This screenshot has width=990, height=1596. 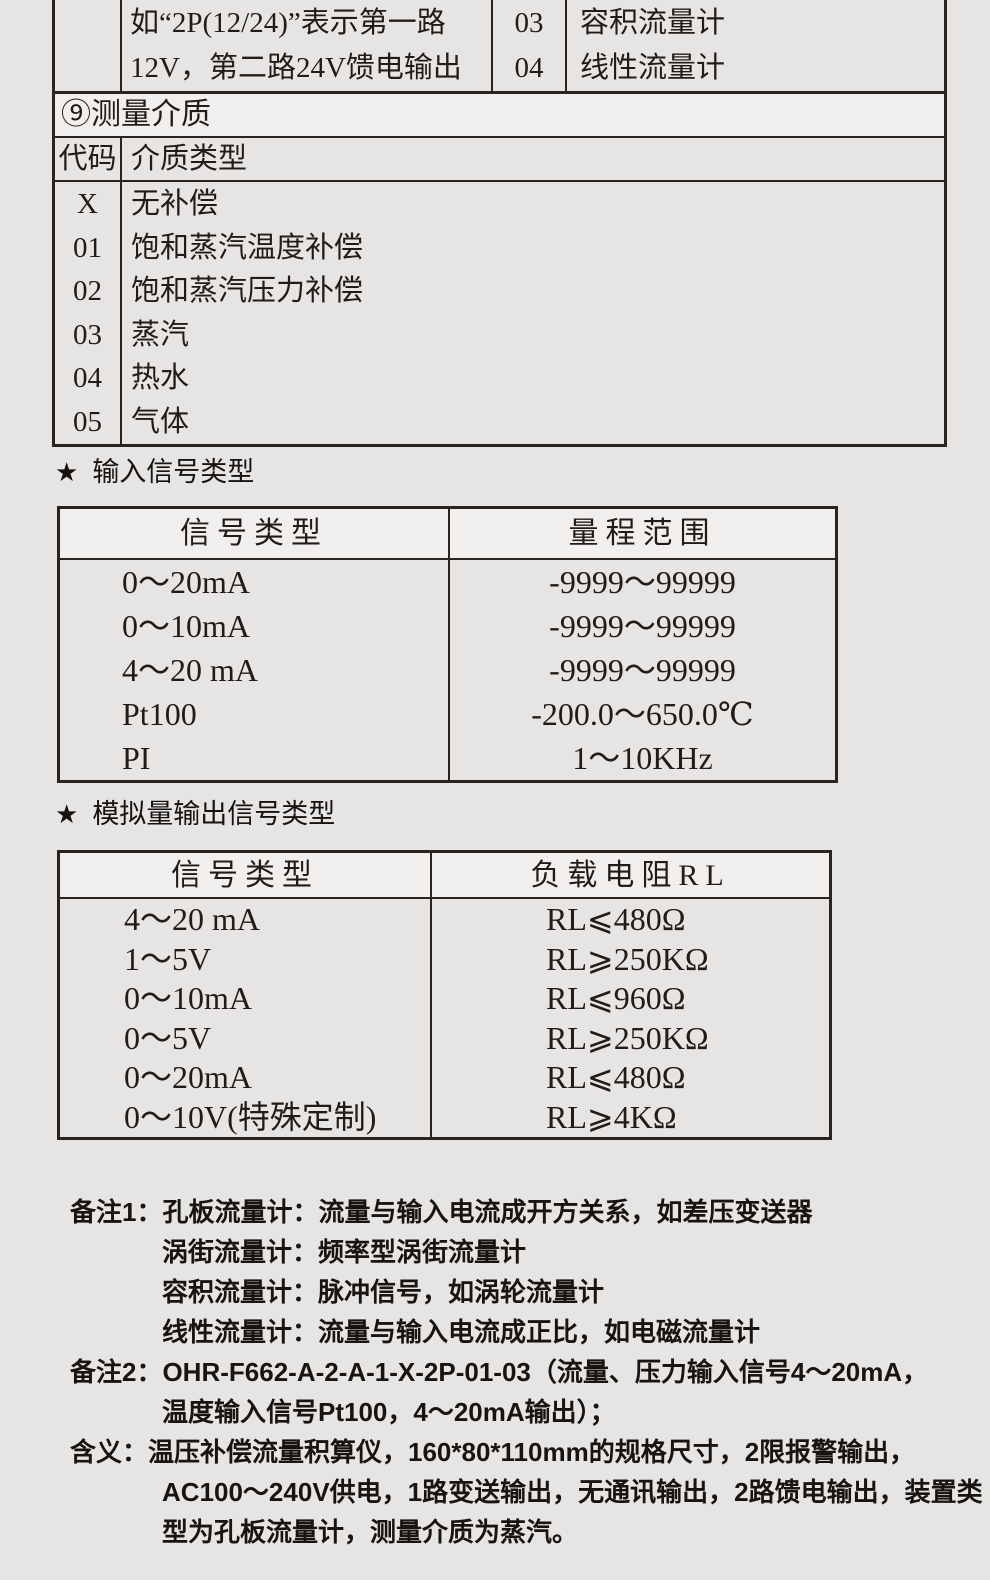 I want to click on input-type: PI, so click(x=136, y=758).